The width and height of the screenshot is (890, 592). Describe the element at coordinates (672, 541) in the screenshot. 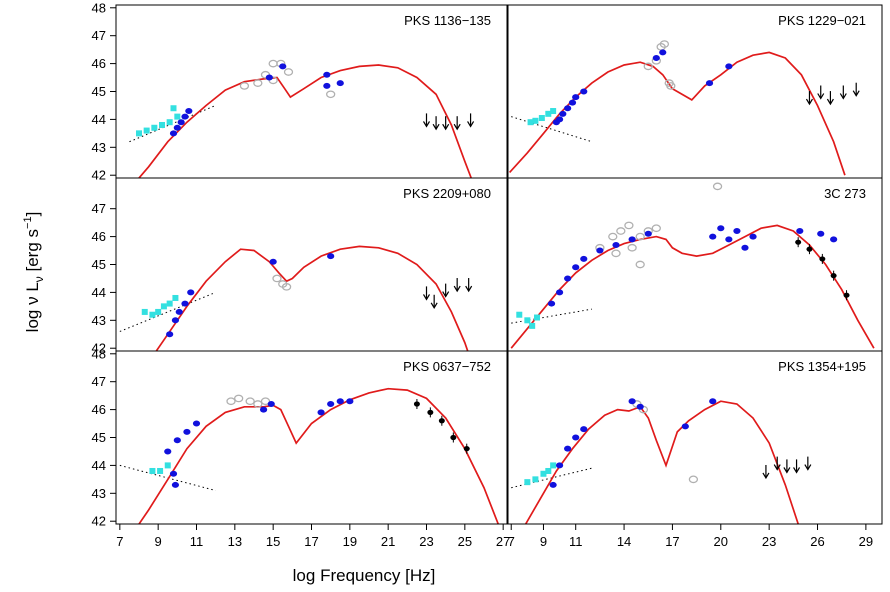

I see `x-tick-label: 17` at that location.